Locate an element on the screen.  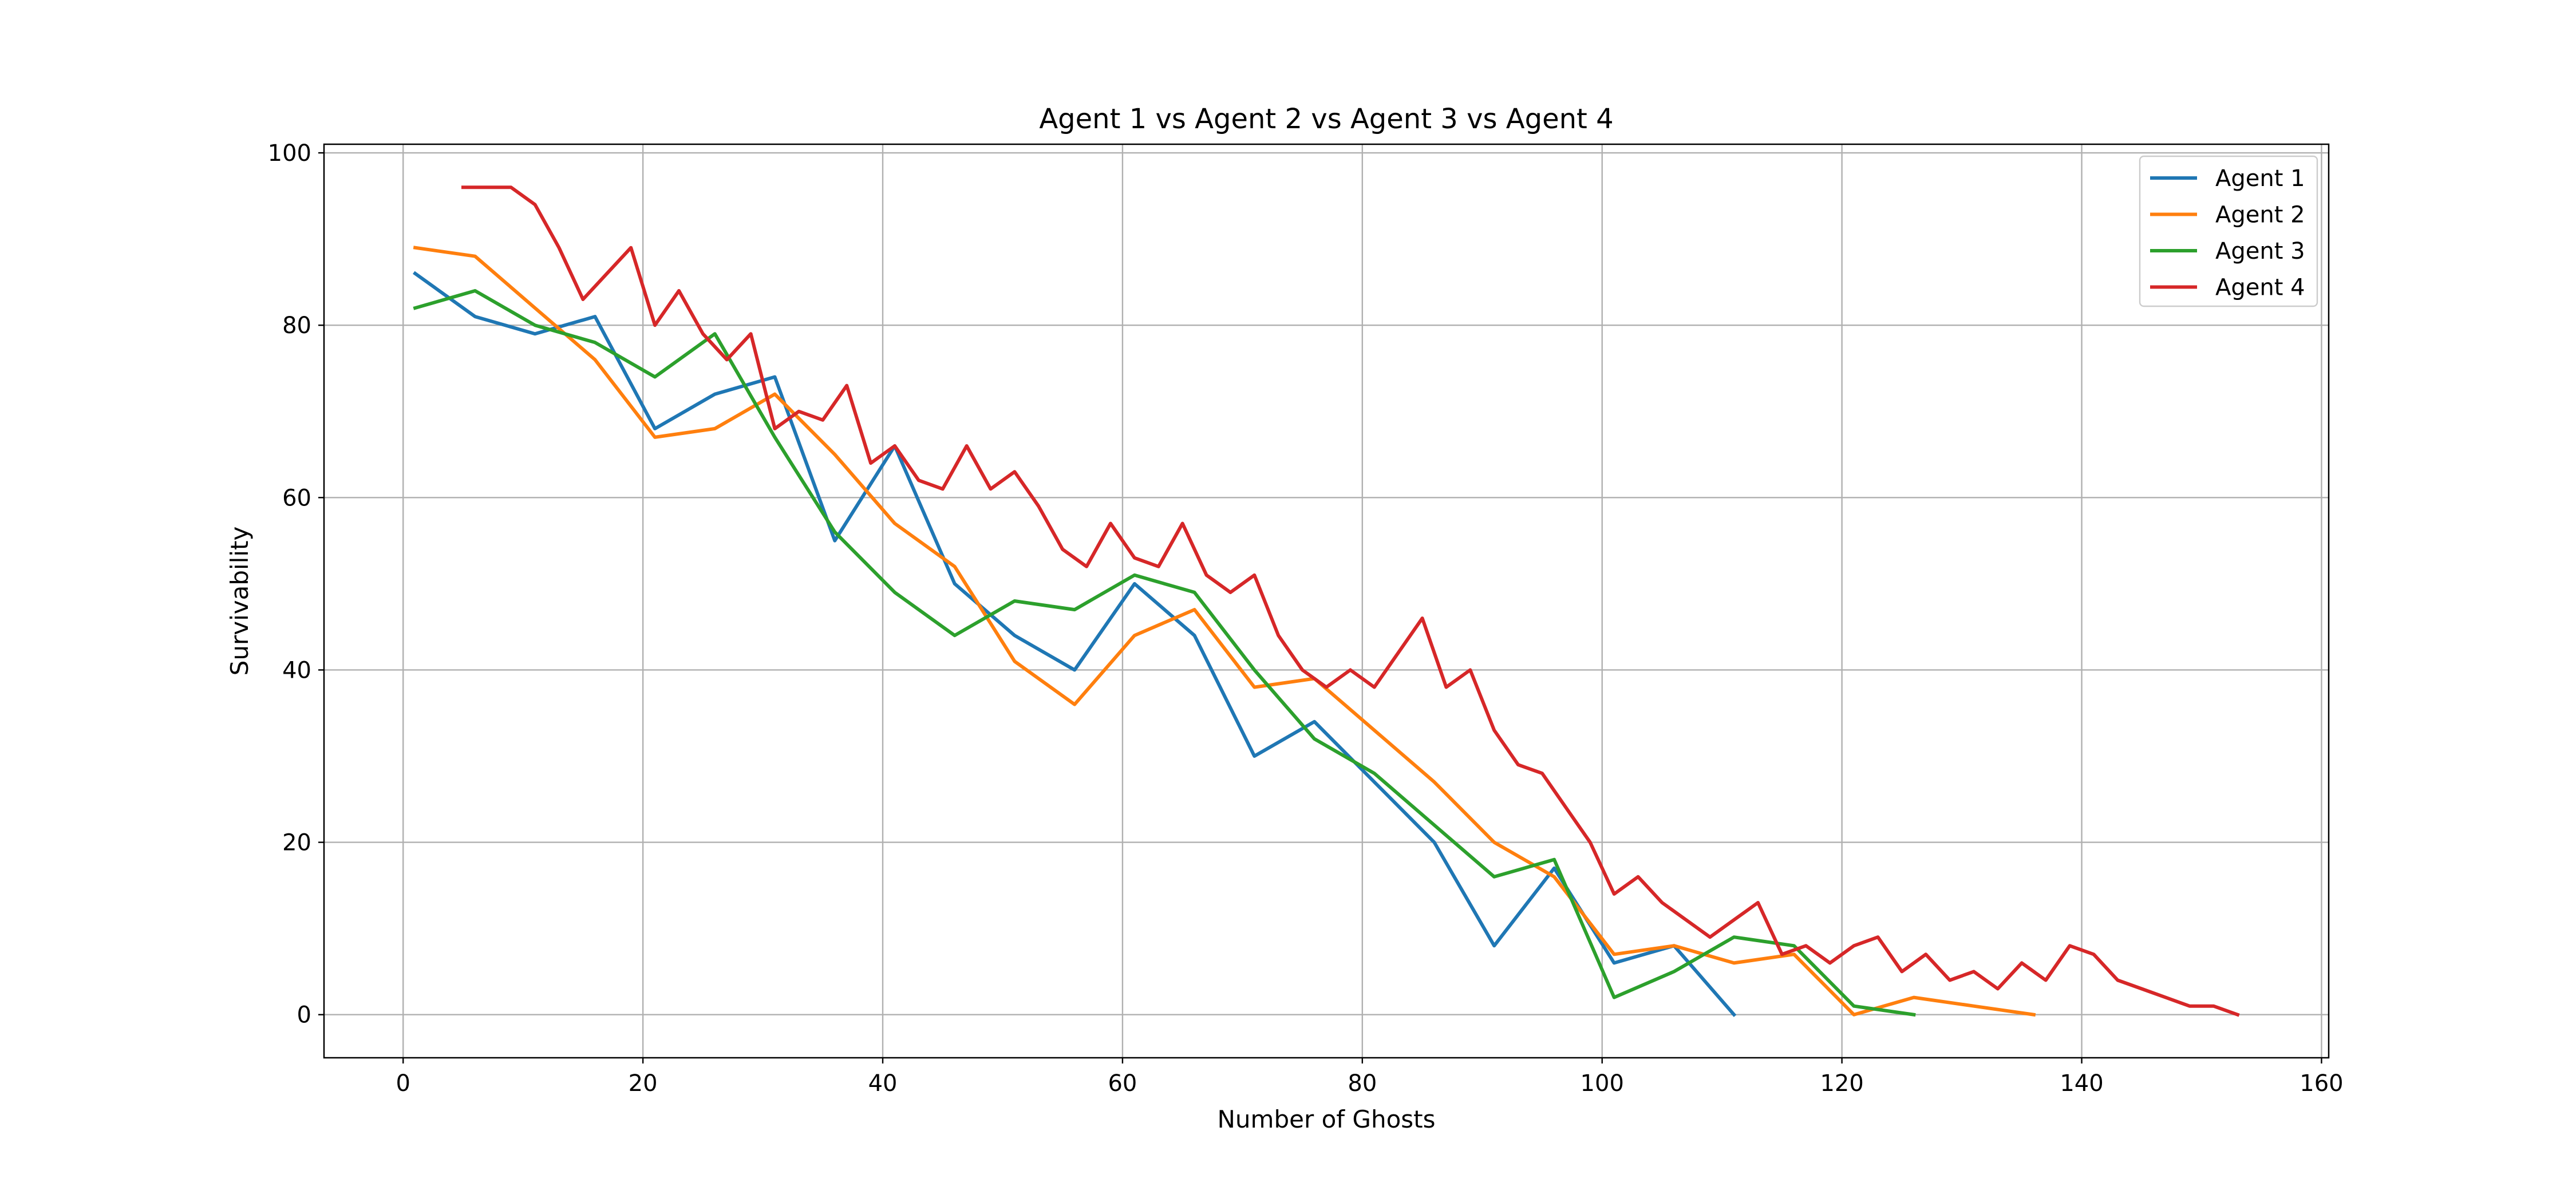
chart-title: Agent 1 vs Agent 2 vs Agent 3 vs Agent 4 is located at coordinates (1326, 119).